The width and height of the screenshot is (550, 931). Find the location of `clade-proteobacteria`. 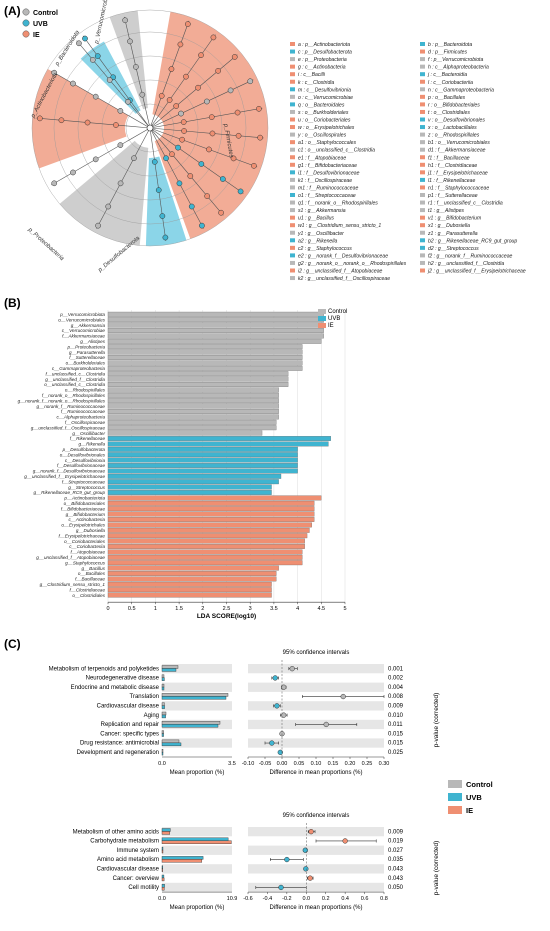

clade-proteobacteria is located at coordinates (104, 193).